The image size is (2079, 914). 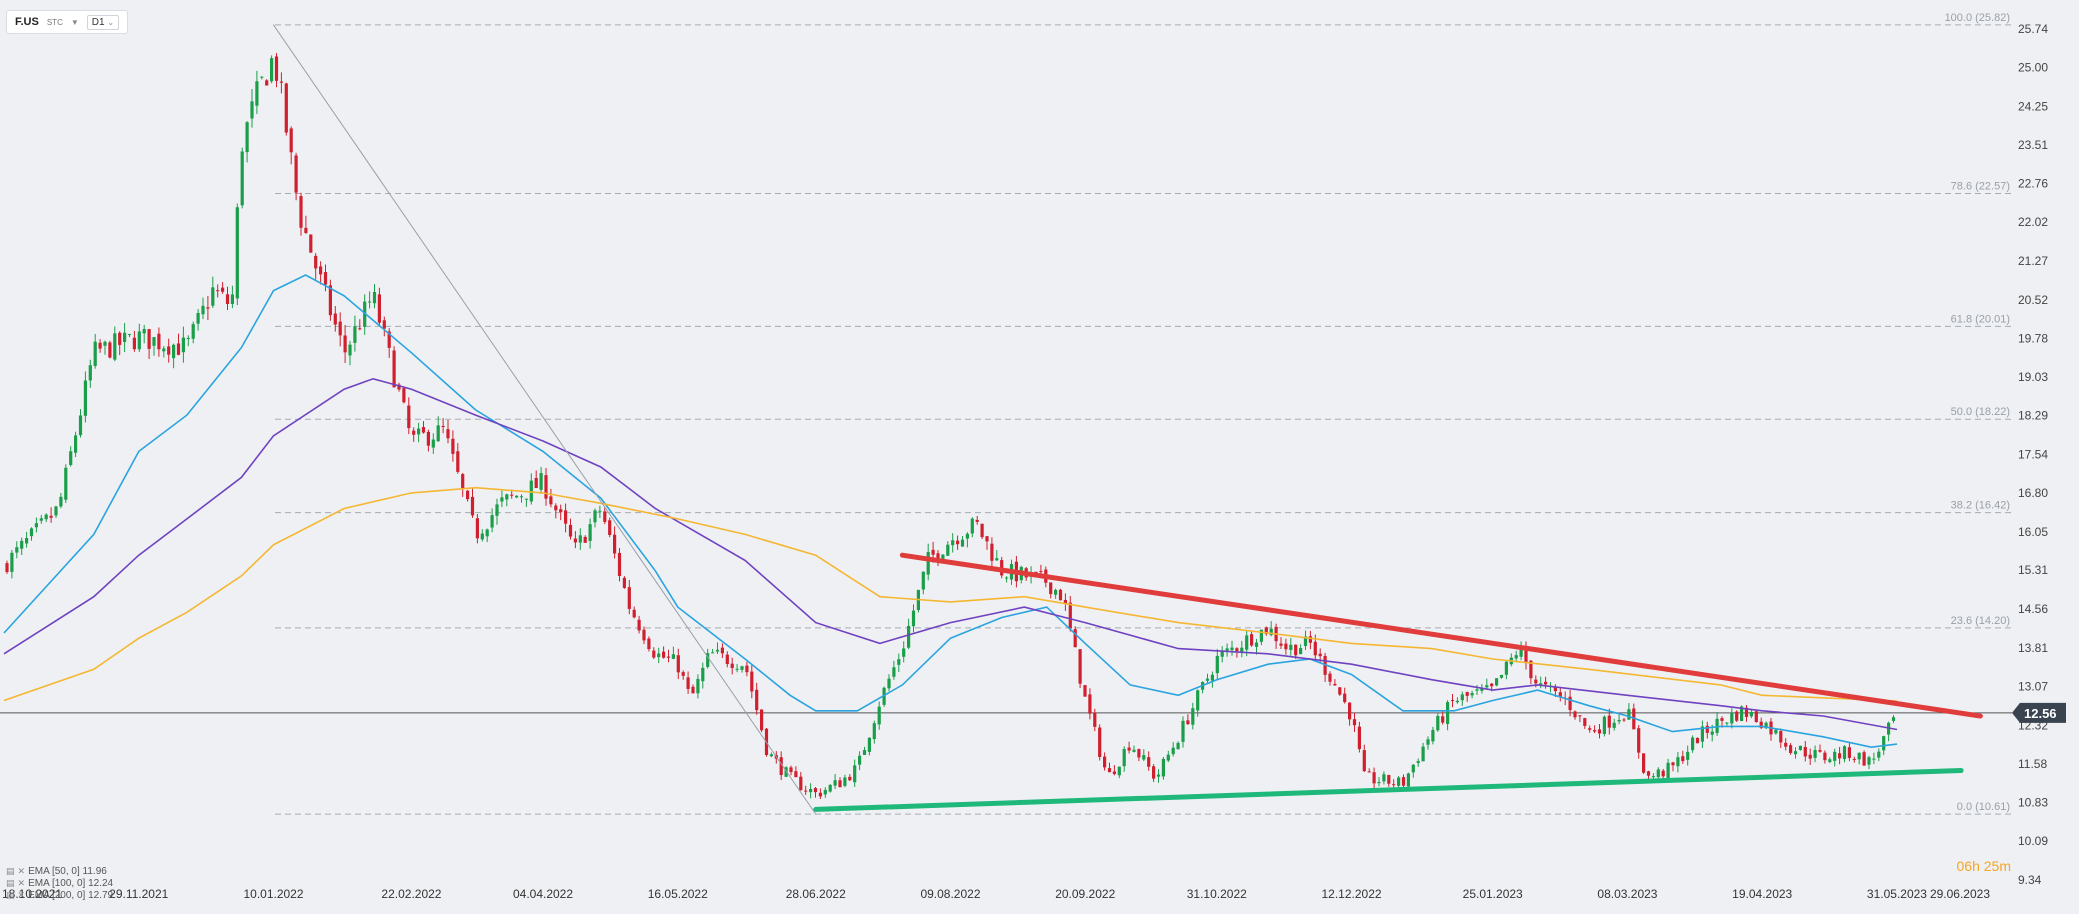 What do you see at coordinates (74, 22) in the screenshot?
I see `chevron-down-icon: ▼` at bounding box center [74, 22].